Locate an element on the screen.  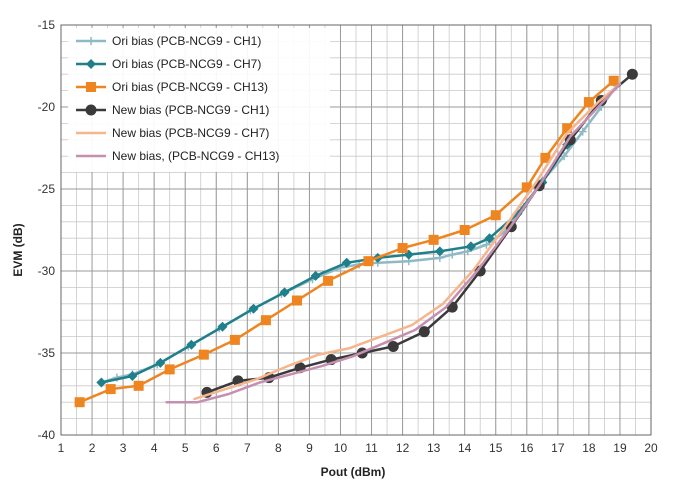
x-tick-label: 19 is located at coordinates (620, 448).